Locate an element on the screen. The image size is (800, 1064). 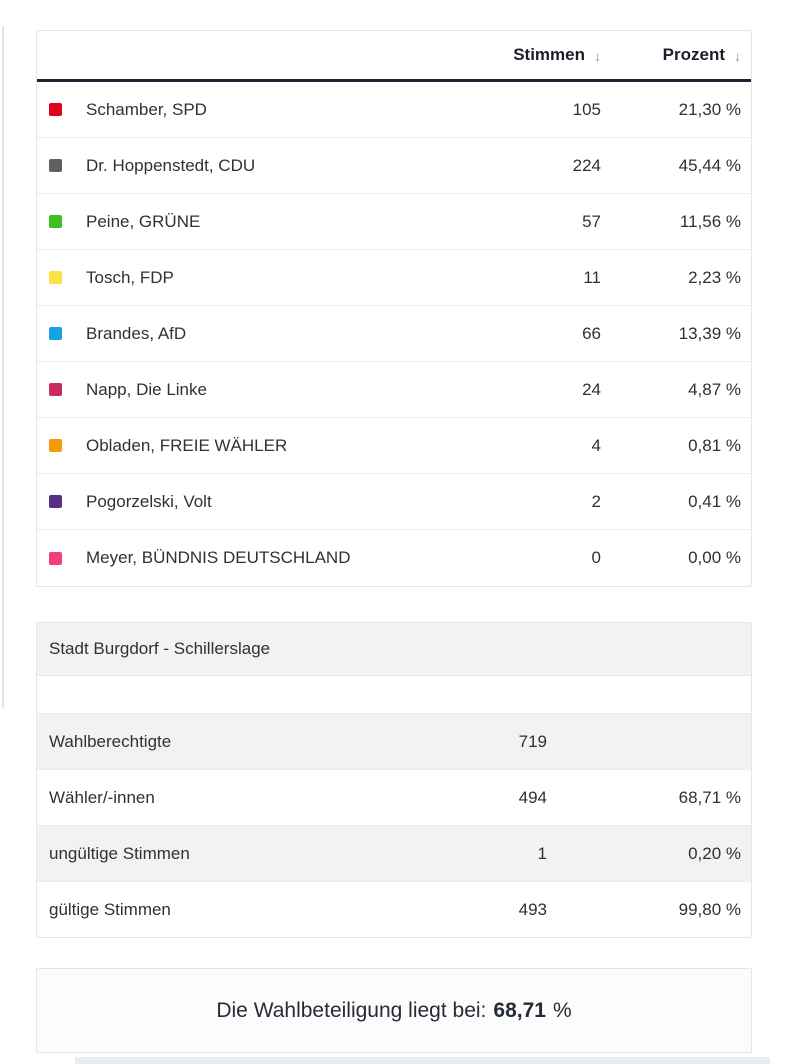
stats-label: Wahlberechtigte is located at coordinates (110, 741).